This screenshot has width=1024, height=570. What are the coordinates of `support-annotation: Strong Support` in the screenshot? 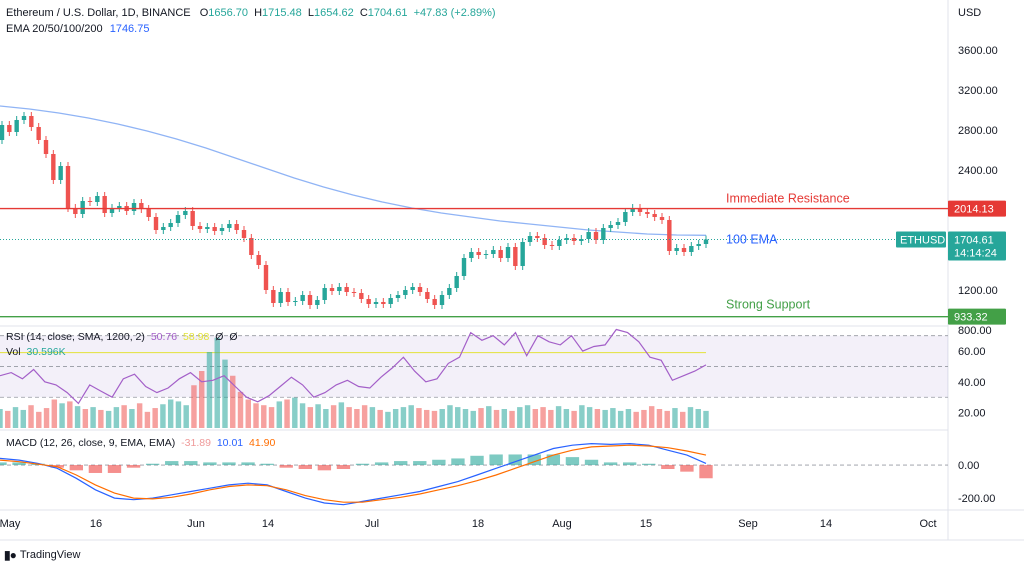 It's located at (768, 305).